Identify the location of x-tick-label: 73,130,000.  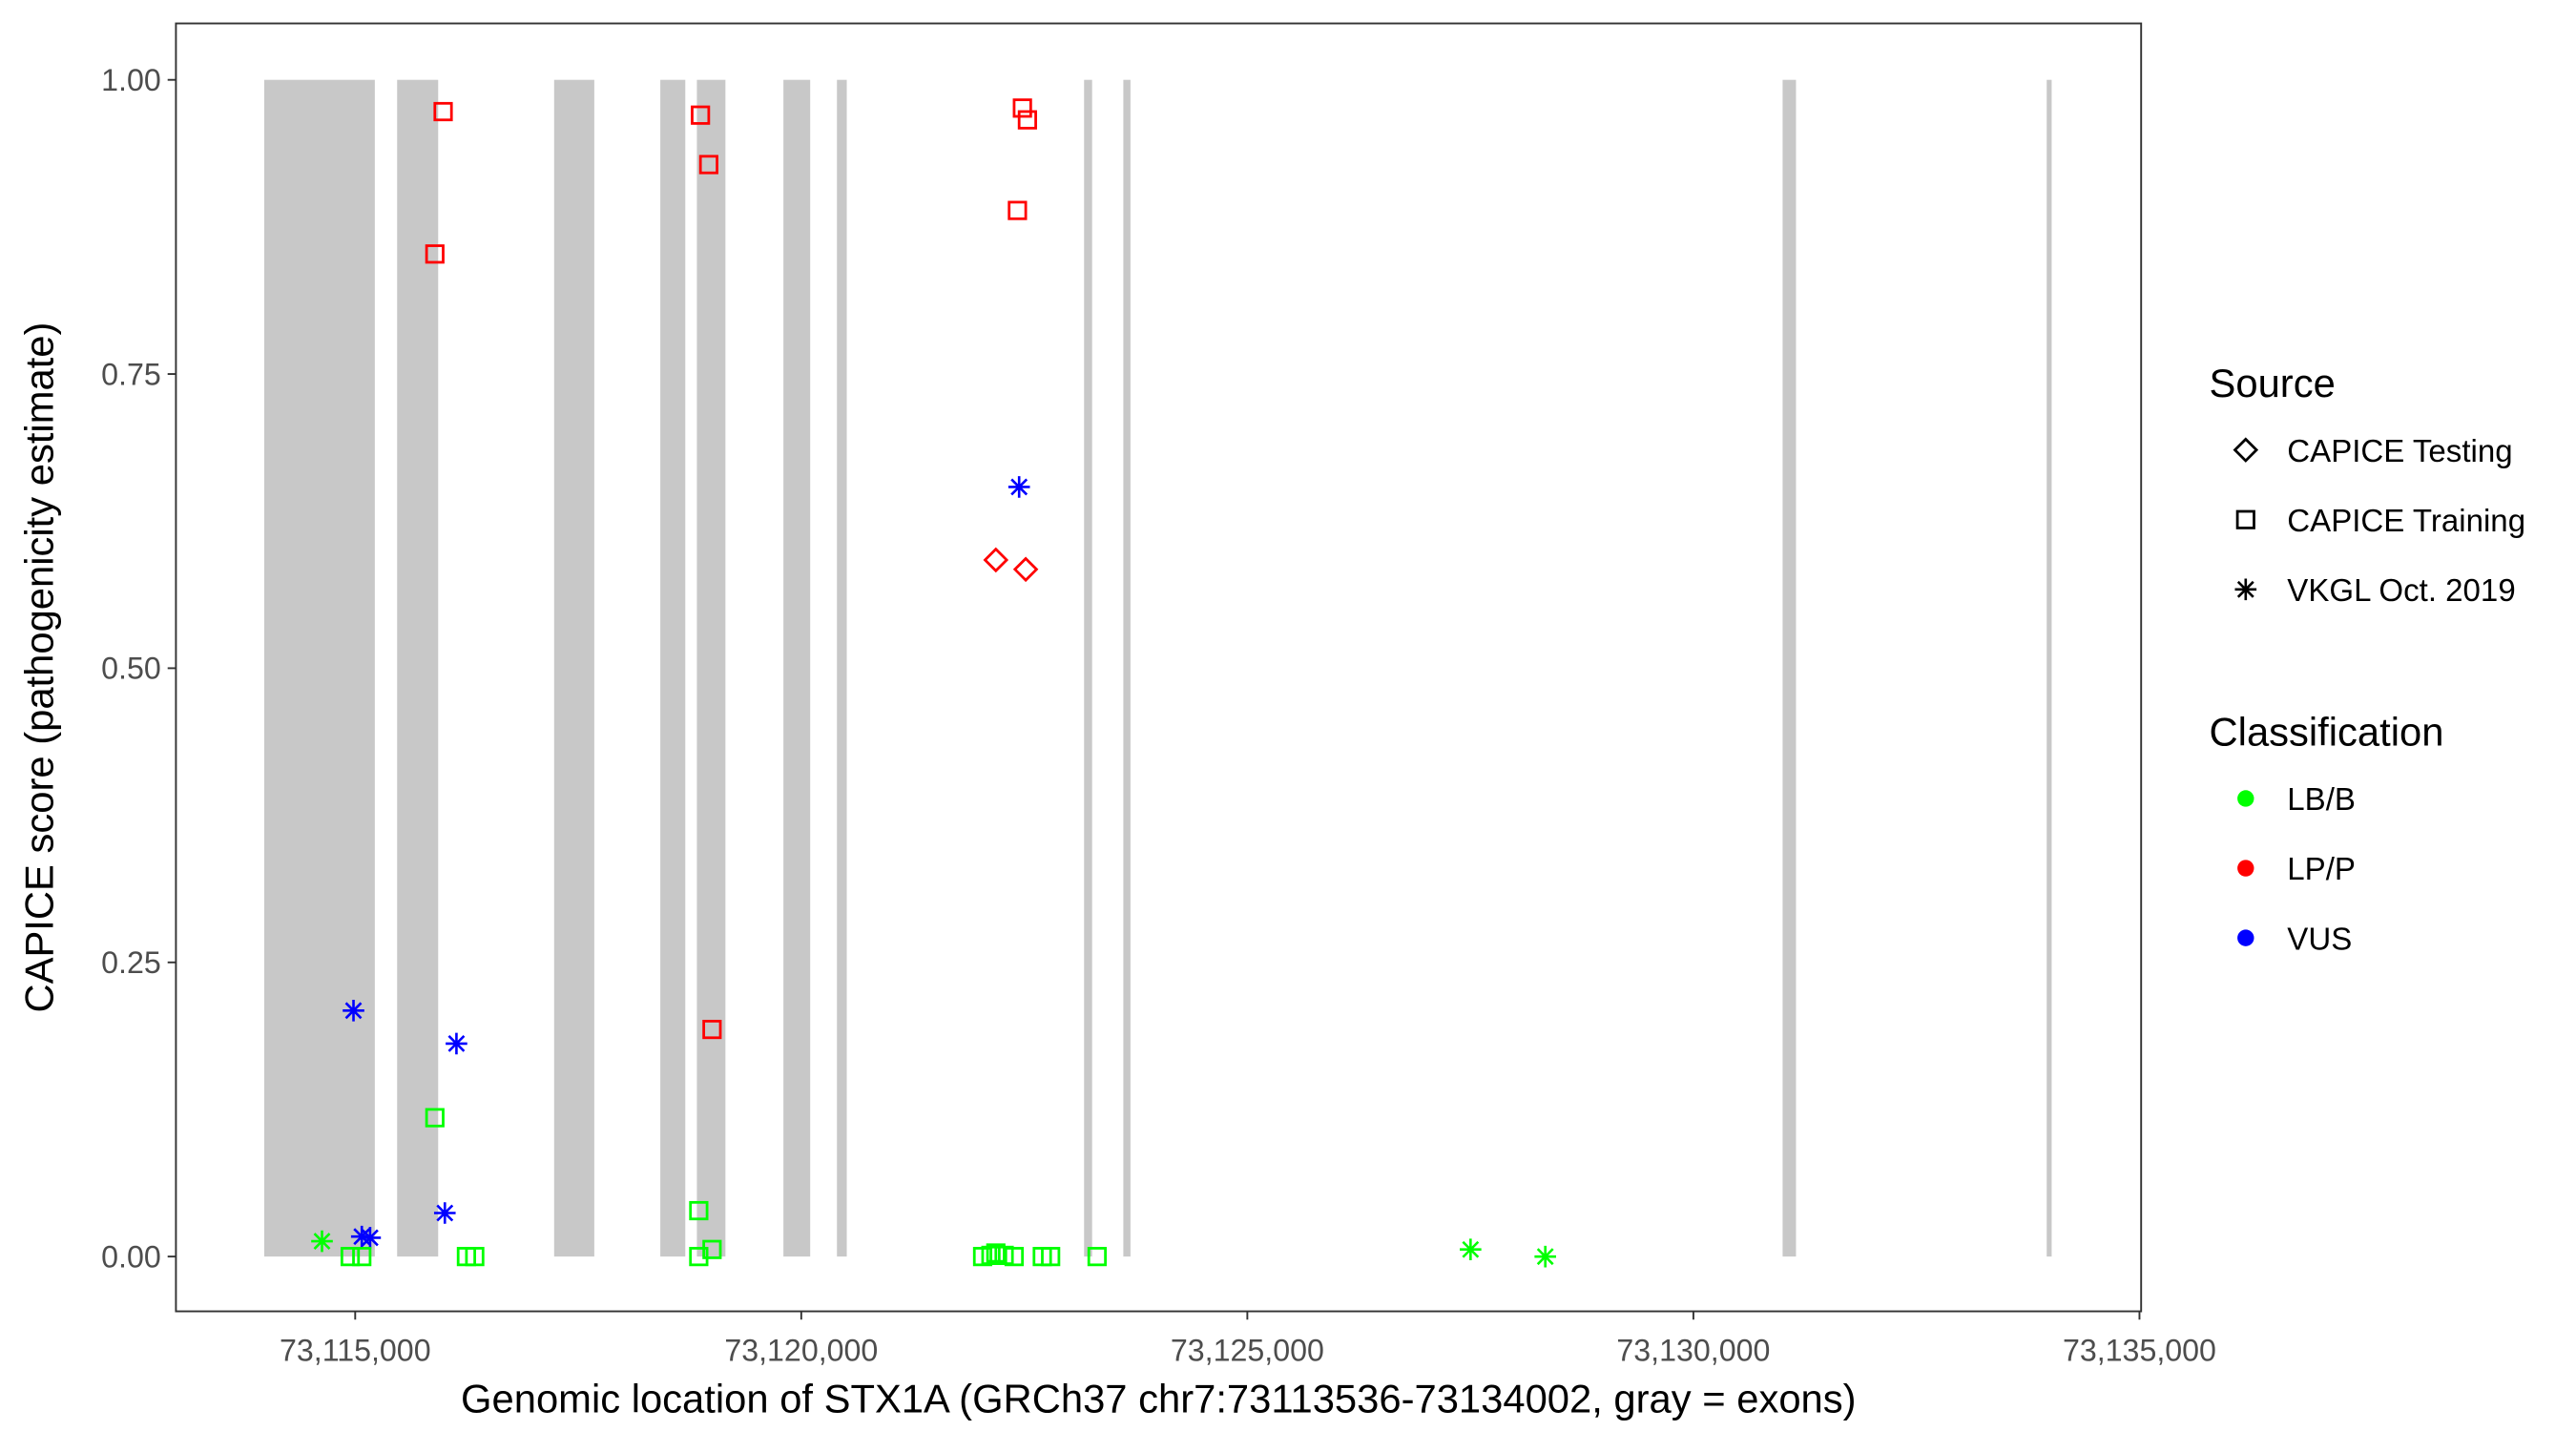
(1693, 1351).